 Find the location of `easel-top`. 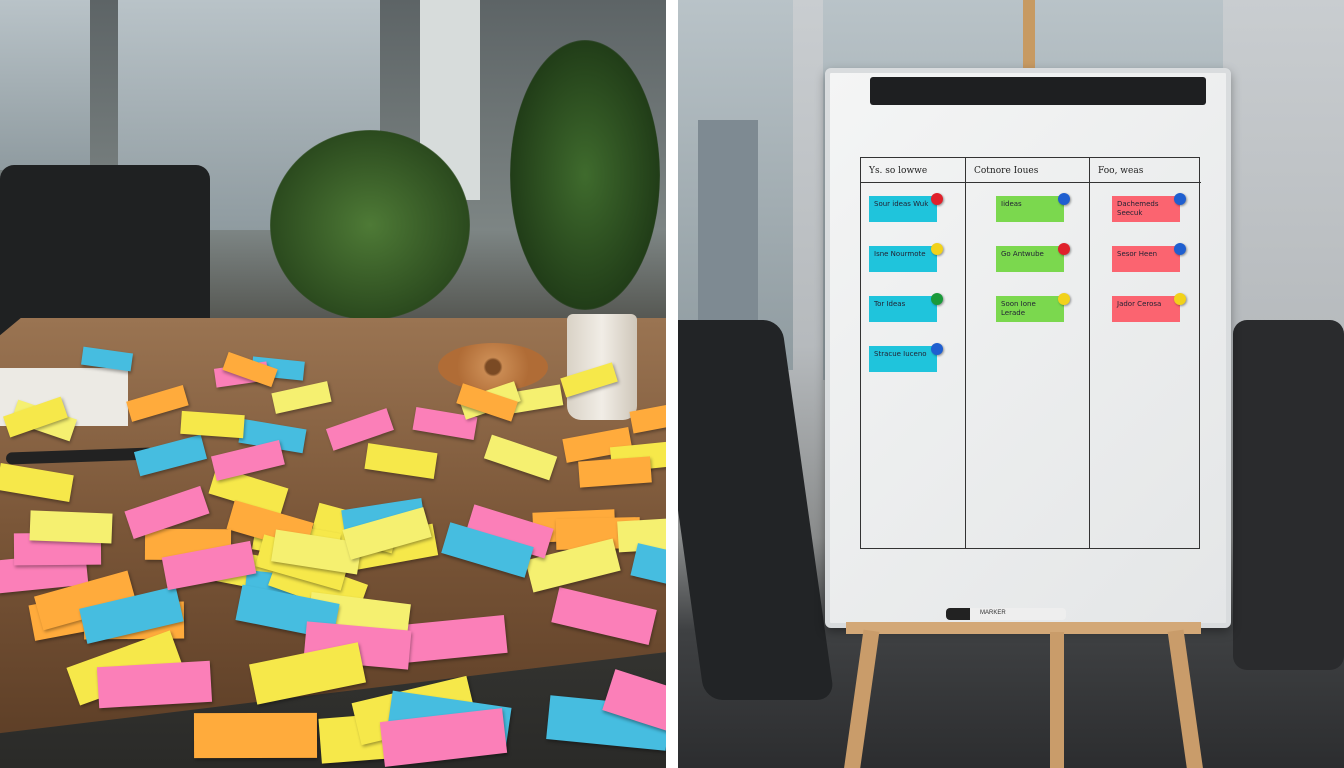

easel-top is located at coordinates (1029, 35).